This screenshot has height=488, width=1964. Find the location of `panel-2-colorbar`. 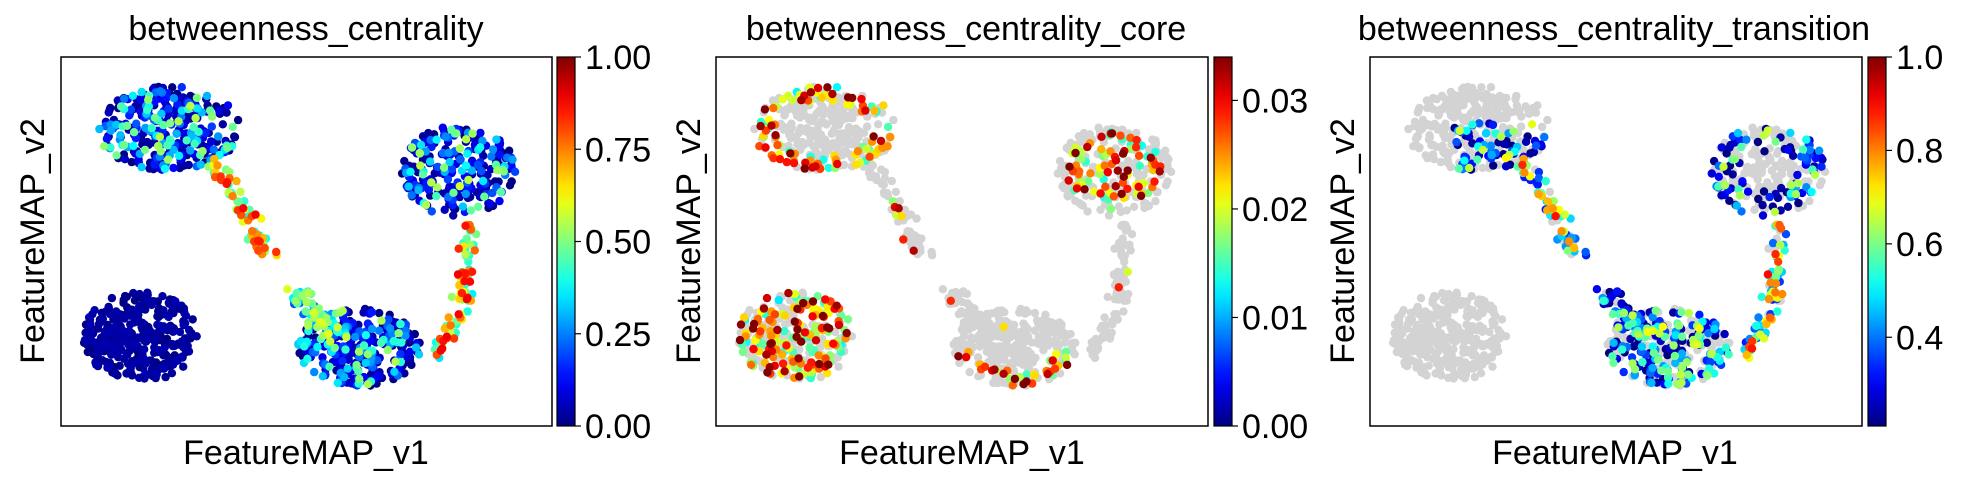

panel-2-colorbar is located at coordinates (1223, 241).